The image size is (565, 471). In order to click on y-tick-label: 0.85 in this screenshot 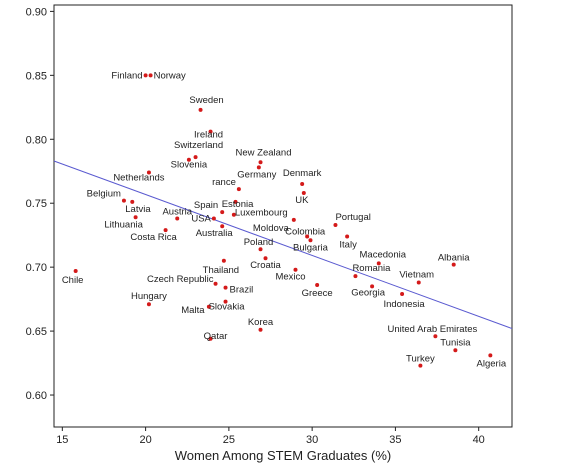, I will do `click(36, 76)`.